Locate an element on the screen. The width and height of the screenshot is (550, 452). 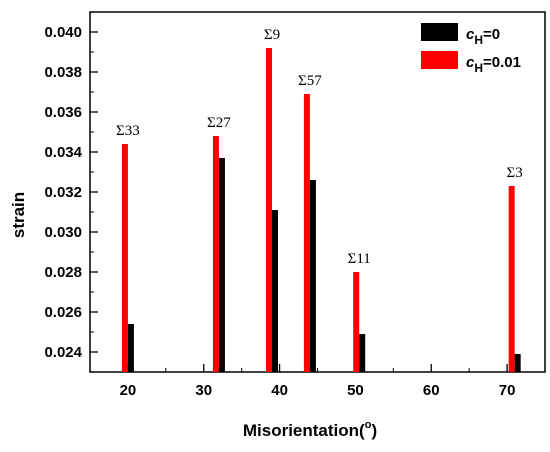
x-tick-label: 70 is located at coordinates (507, 390).